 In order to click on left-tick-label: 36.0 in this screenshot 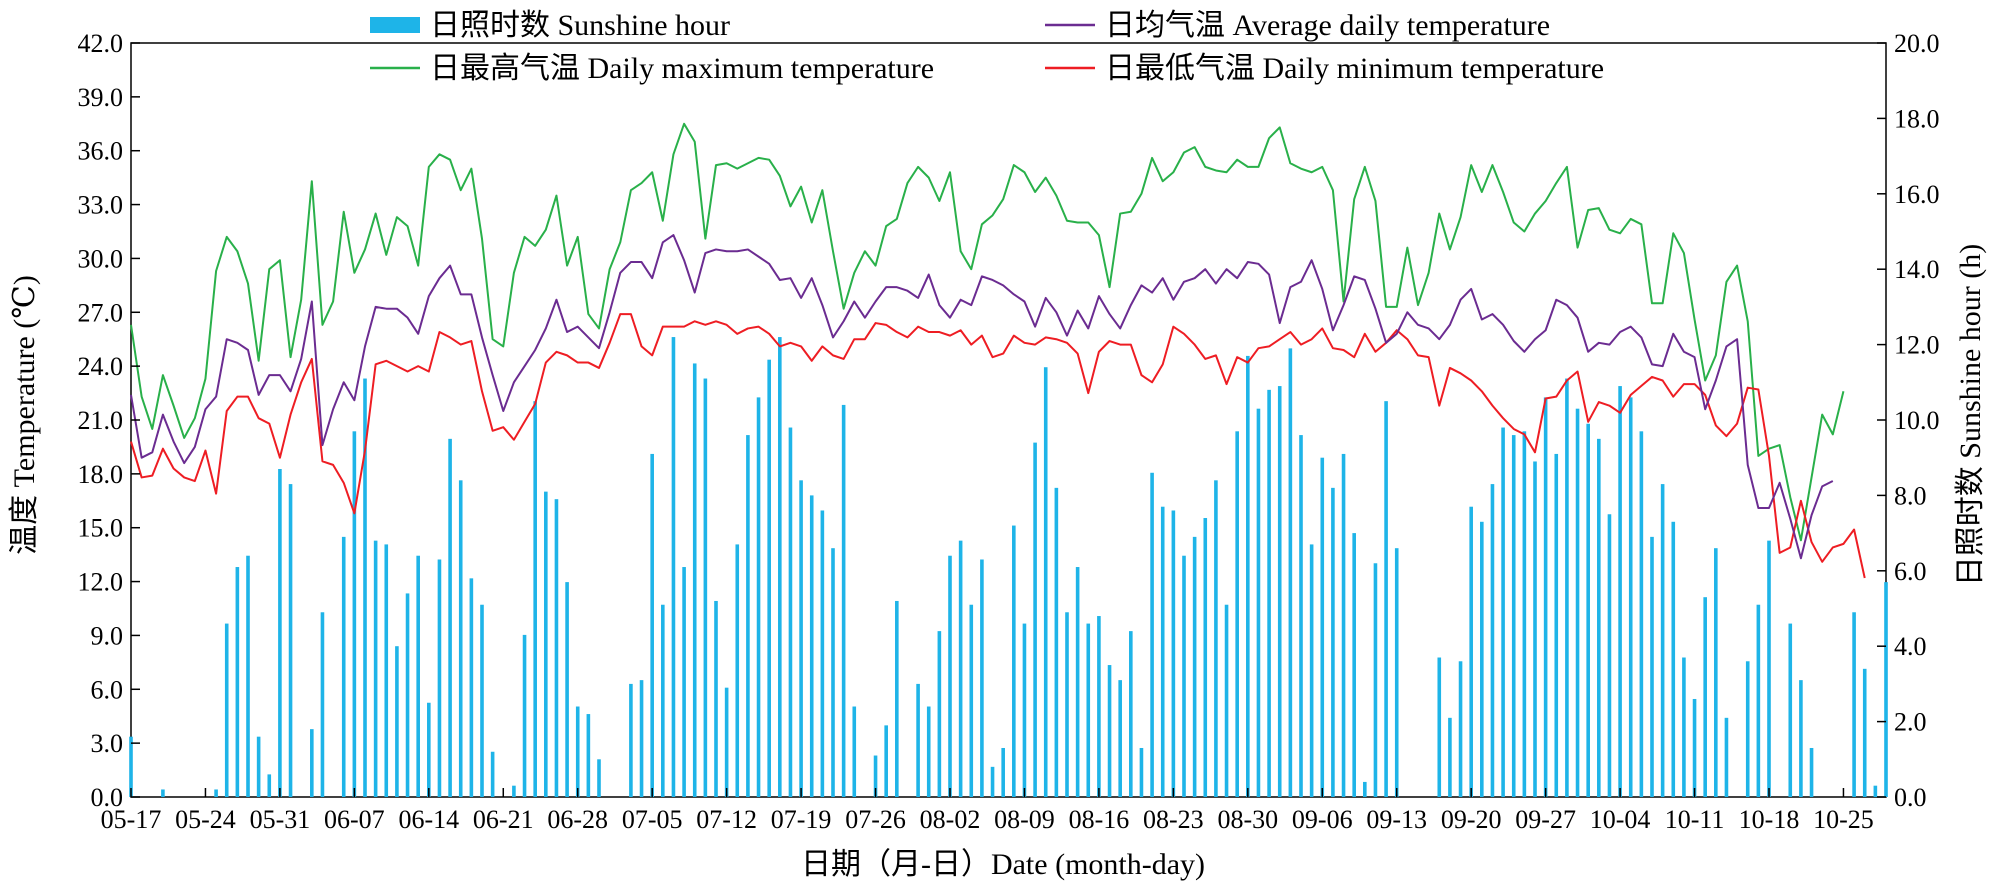, I will do `click(101, 151)`.